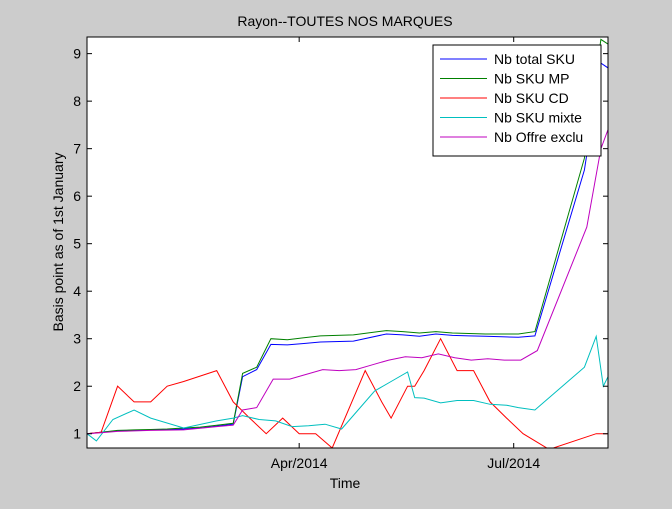 This screenshot has height=509, width=672. Describe the element at coordinates (77, 339) in the screenshot. I see `y-tick-label: 3` at that location.